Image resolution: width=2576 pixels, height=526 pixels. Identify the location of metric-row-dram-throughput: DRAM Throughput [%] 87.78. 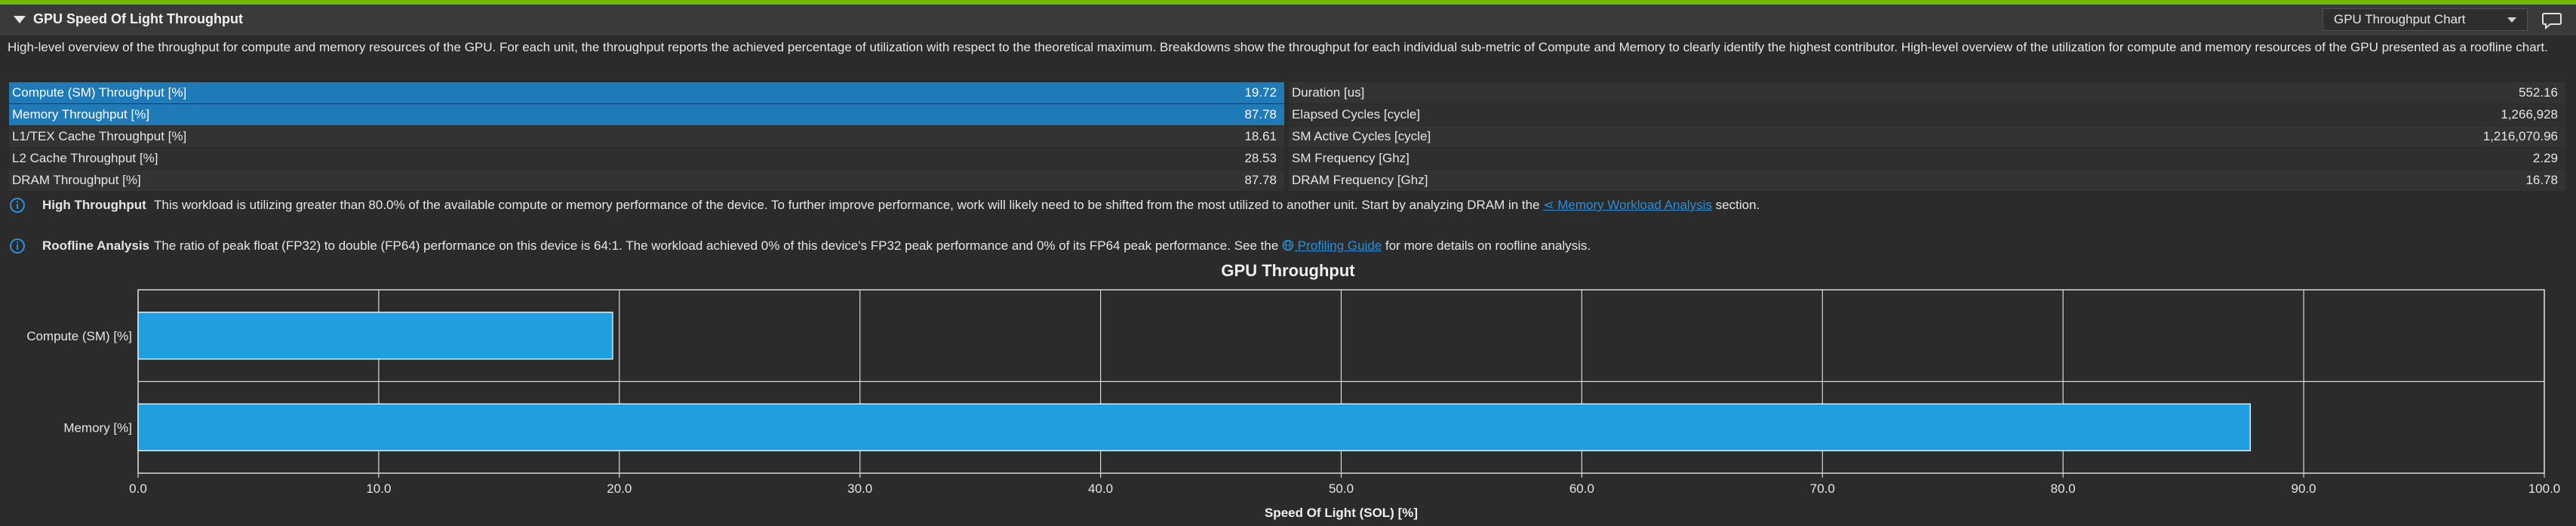
(646, 180).